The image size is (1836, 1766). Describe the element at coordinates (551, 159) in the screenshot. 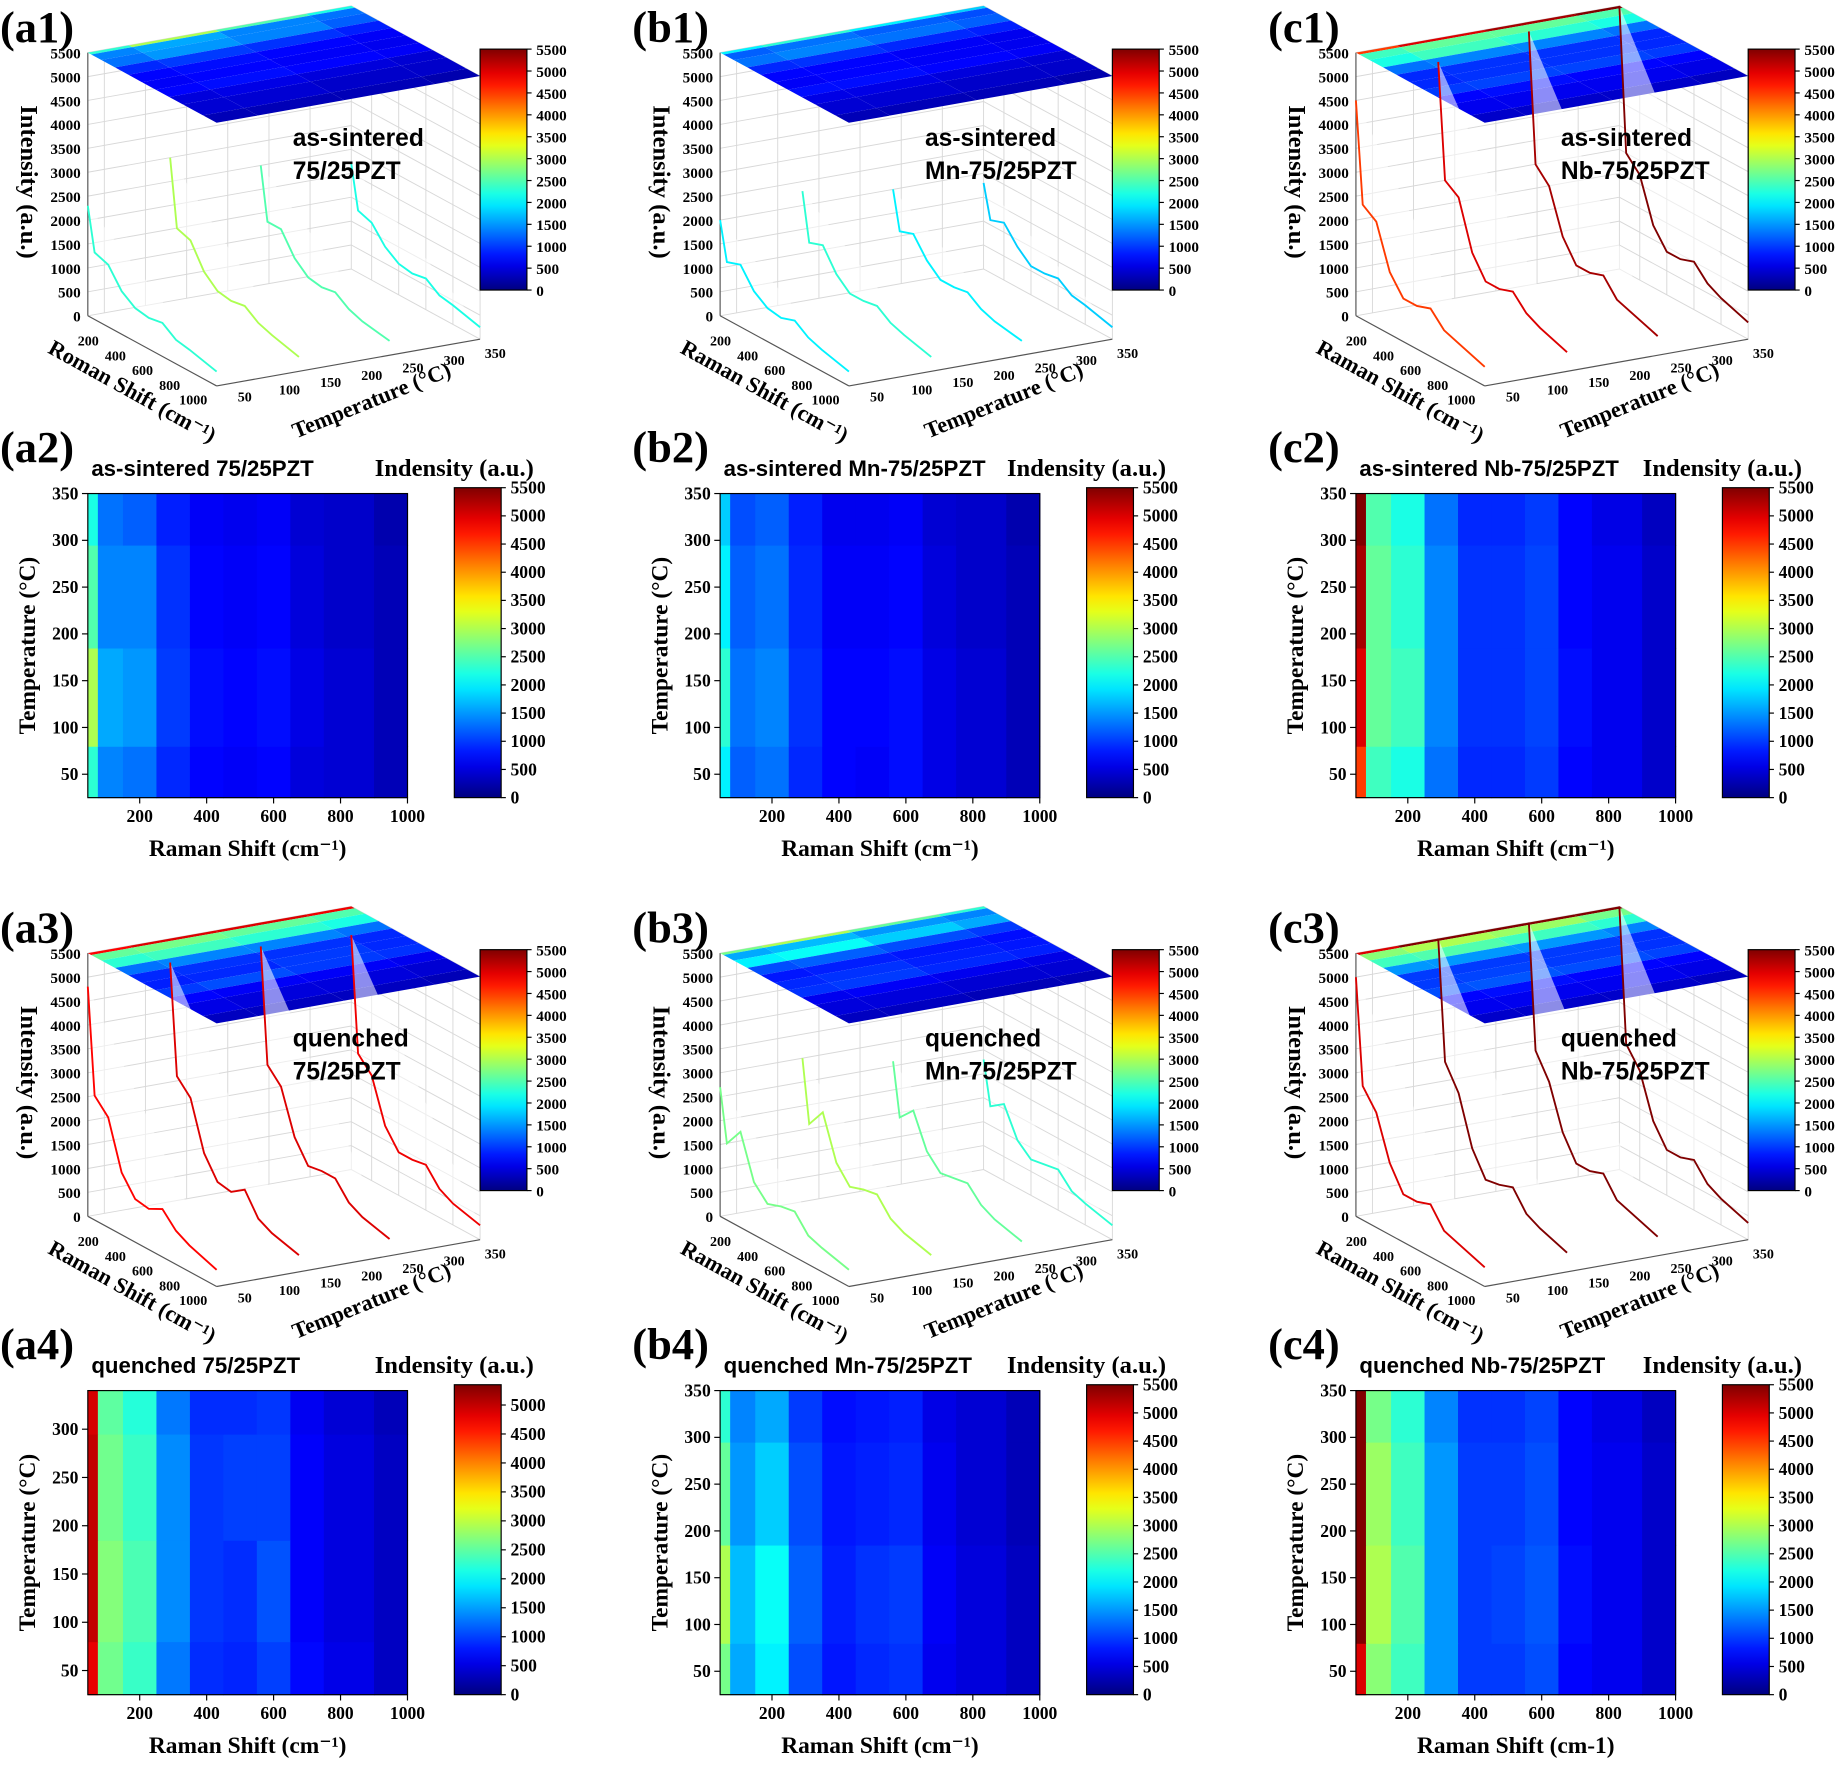

I see `colorbar-tick-label: 3000` at that location.